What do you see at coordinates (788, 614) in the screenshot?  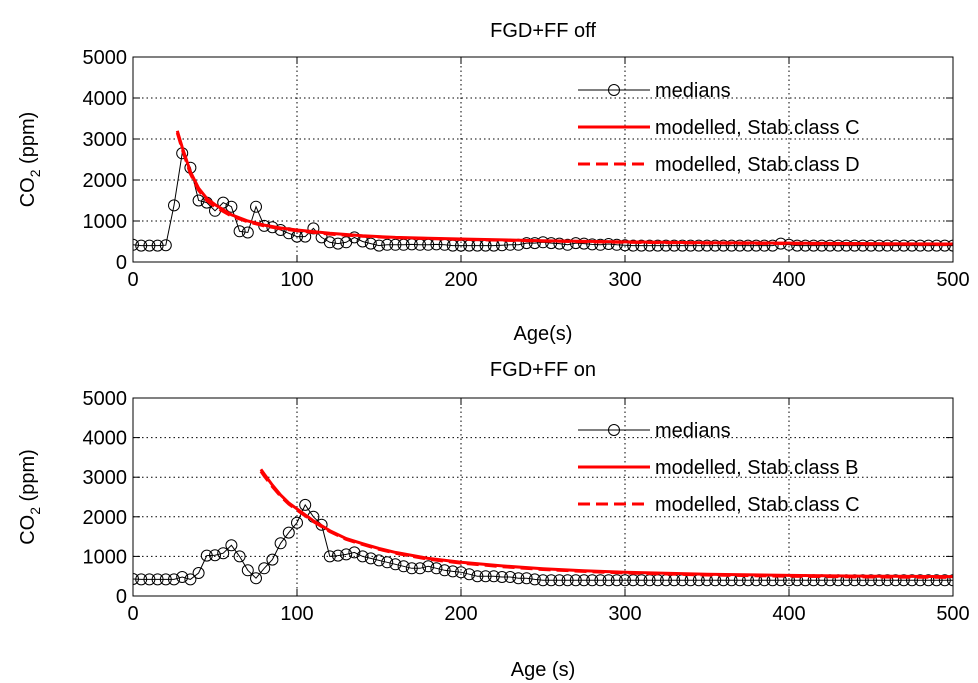 I see `x-tick-label: 400` at bounding box center [788, 614].